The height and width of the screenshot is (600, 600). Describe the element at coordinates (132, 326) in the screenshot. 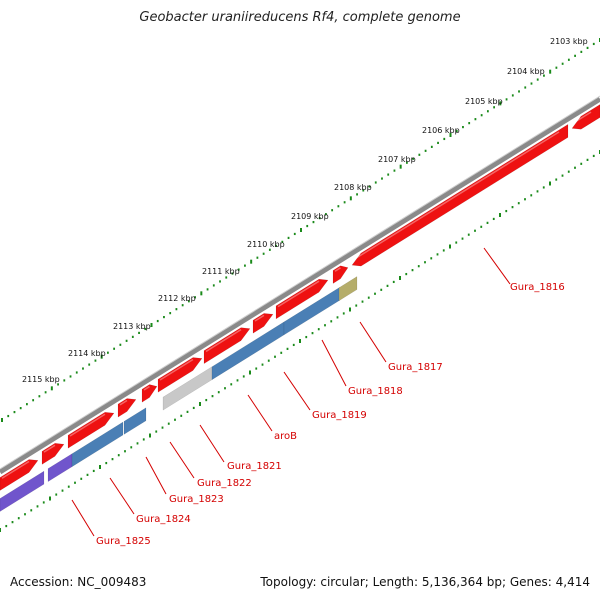

I see `kbp-tick-label: 2113 kbp` at that location.